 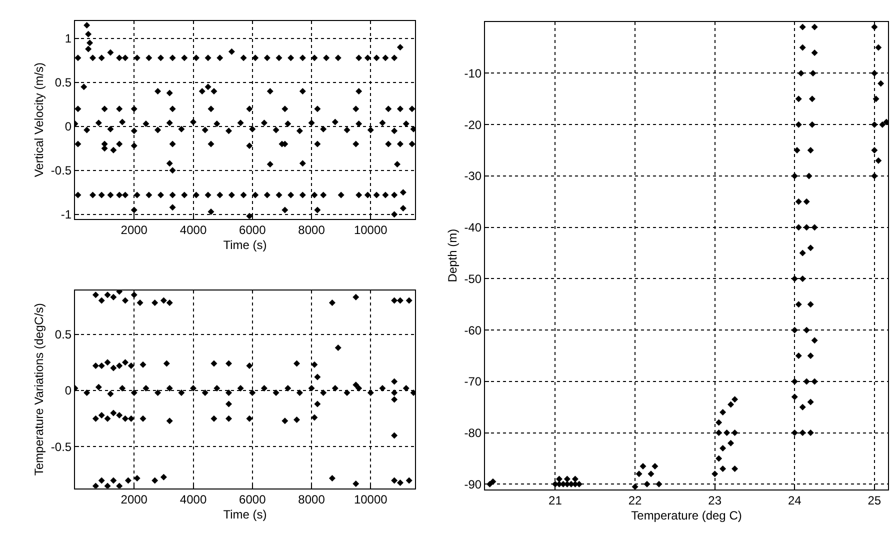 I want to click on y-tick-label: -80, so click(x=473, y=433).